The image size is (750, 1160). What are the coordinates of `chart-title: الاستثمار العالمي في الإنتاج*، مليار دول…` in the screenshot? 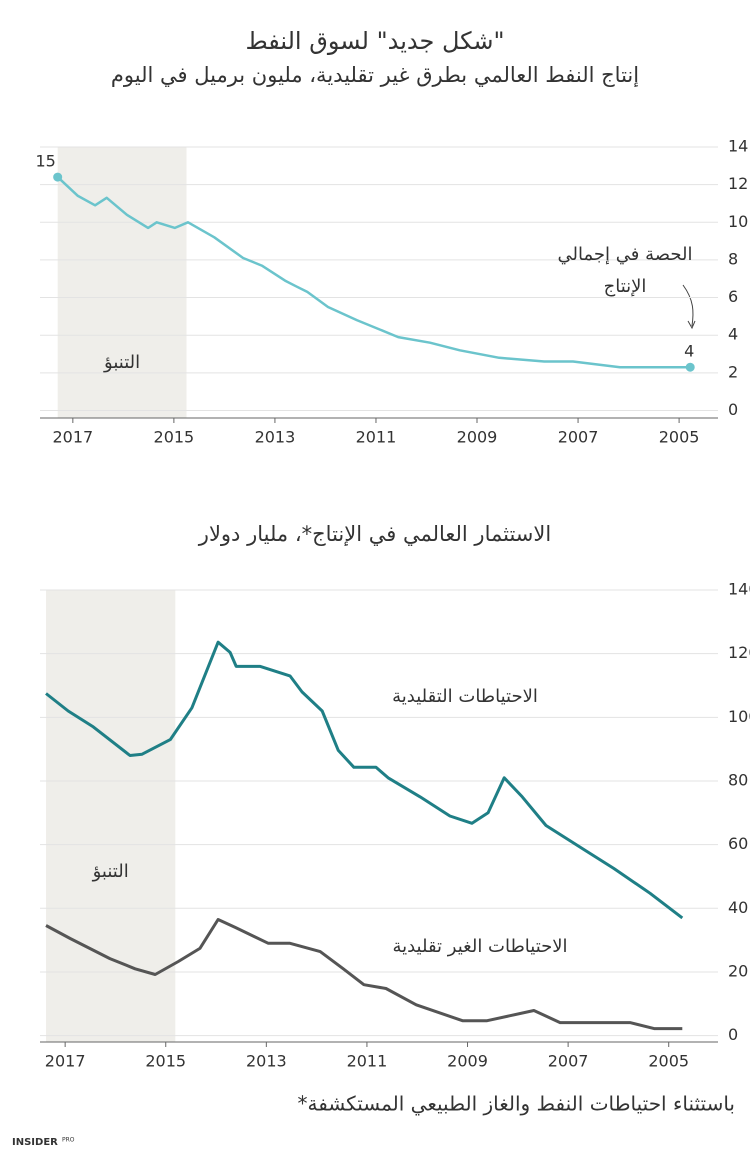 It's located at (374, 534).